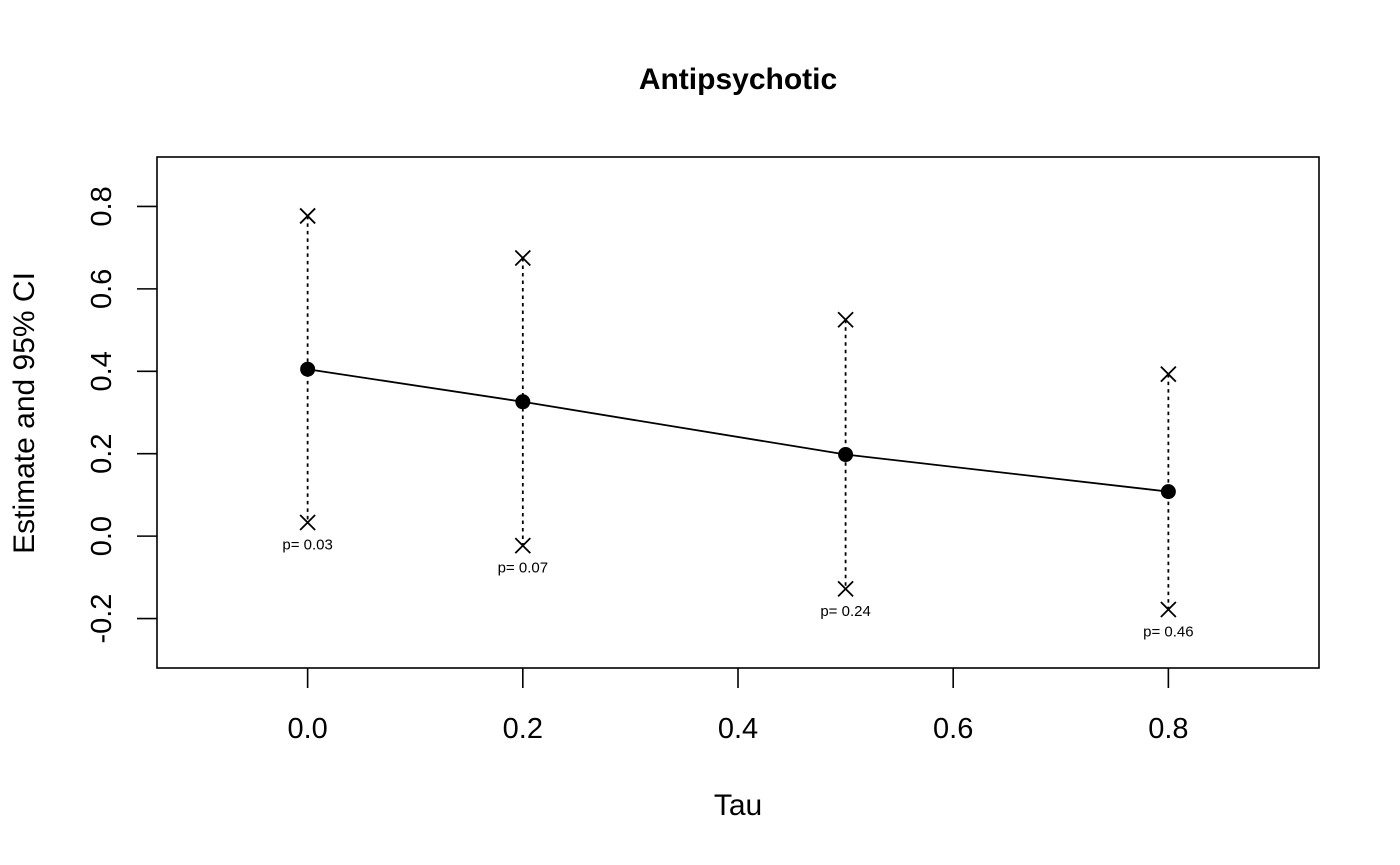 This screenshot has width=1400, height=865. What do you see at coordinates (738, 706) in the screenshot?
I see `x-axis: 0.0 0.2 0.4 0.6 0.8` at bounding box center [738, 706].